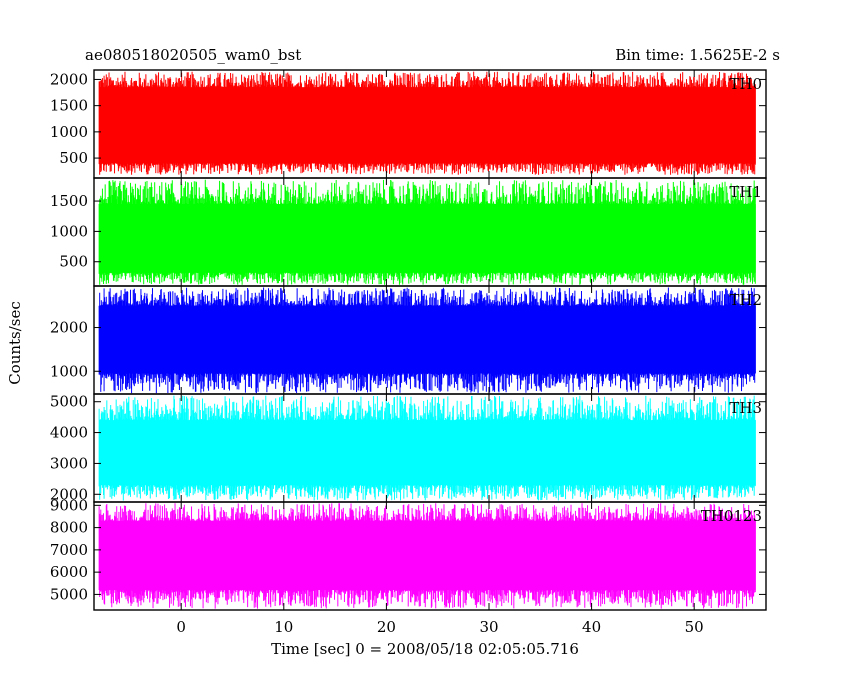 This screenshot has width=850, height=680. Describe the element at coordinates (69, 402) in the screenshot. I see `y-tick-label-th3-5000: 5000` at that location.